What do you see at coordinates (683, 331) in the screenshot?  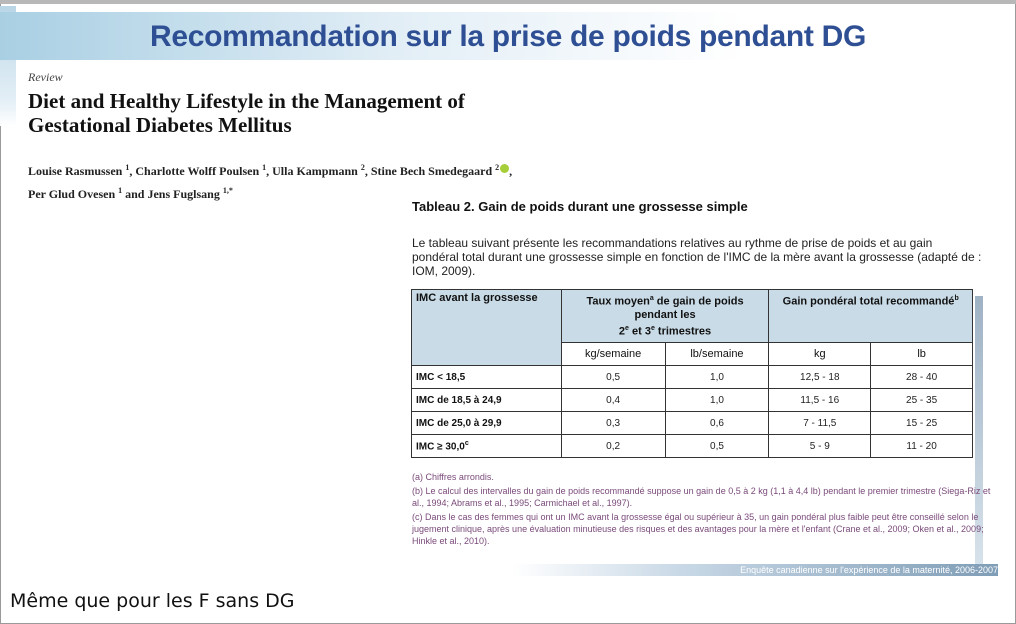 I see `header-rate-end: trimestres` at bounding box center [683, 331].